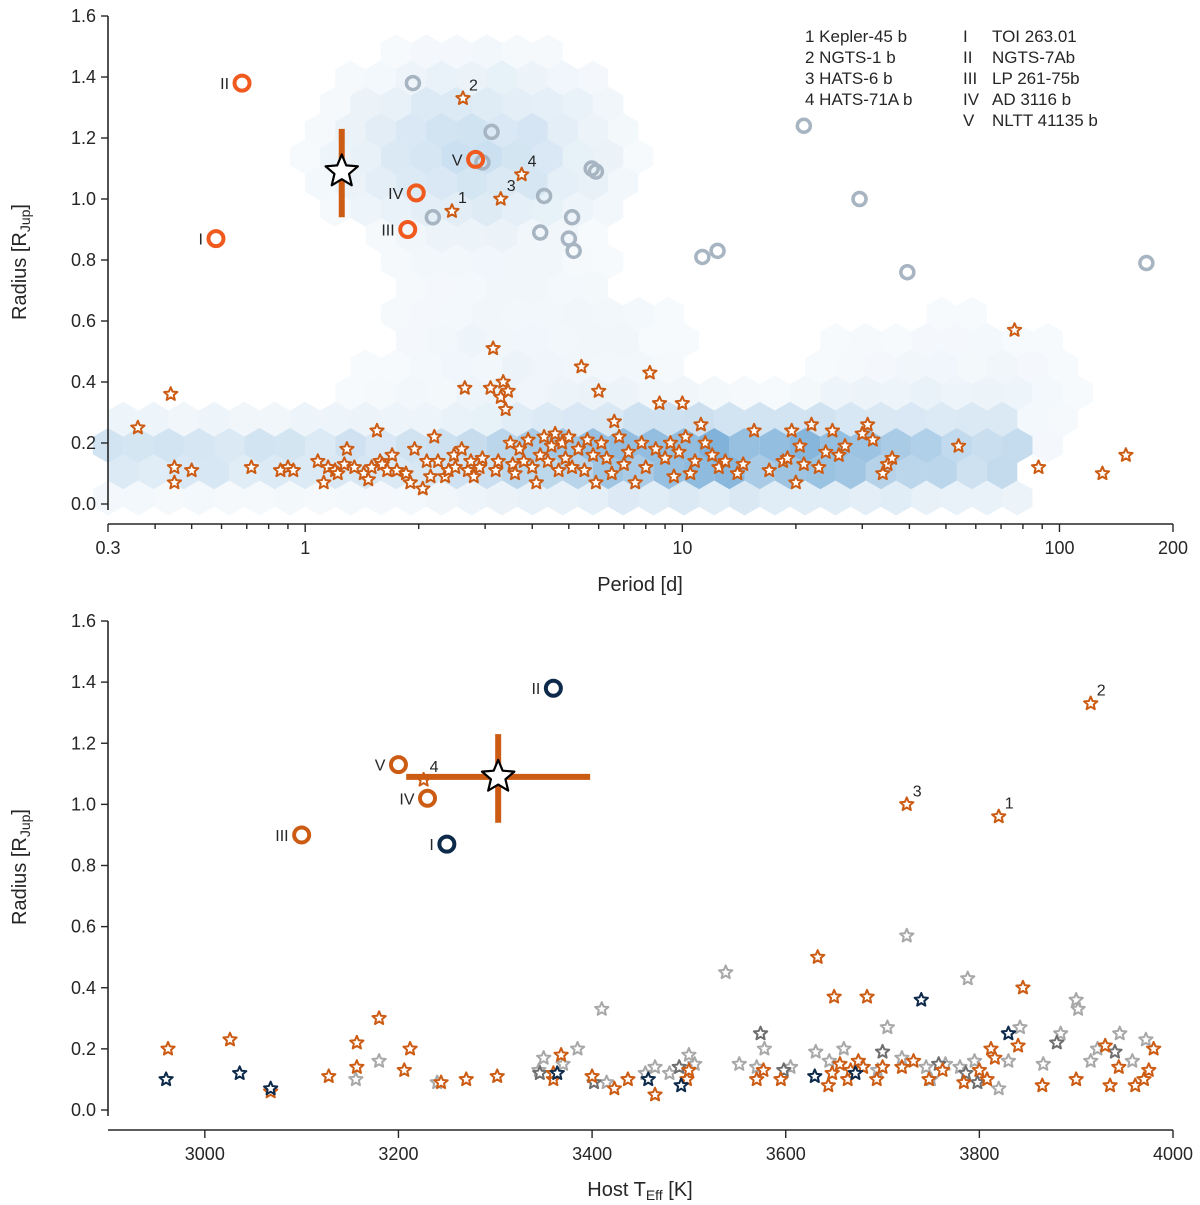  Describe the element at coordinates (447, 844) in the screenshot. I see `ring-navy-I` at that location.